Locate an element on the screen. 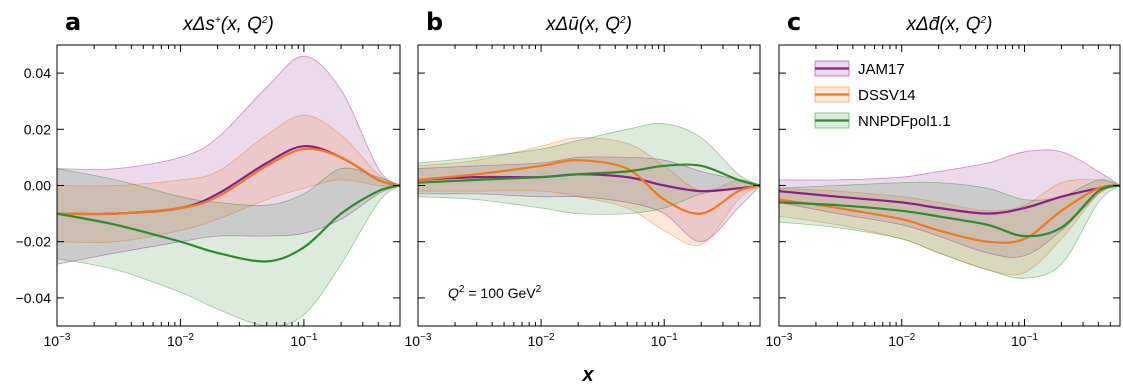 The height and width of the screenshot is (388, 1123). line-dssv14-a is located at coordinates (228, 181).